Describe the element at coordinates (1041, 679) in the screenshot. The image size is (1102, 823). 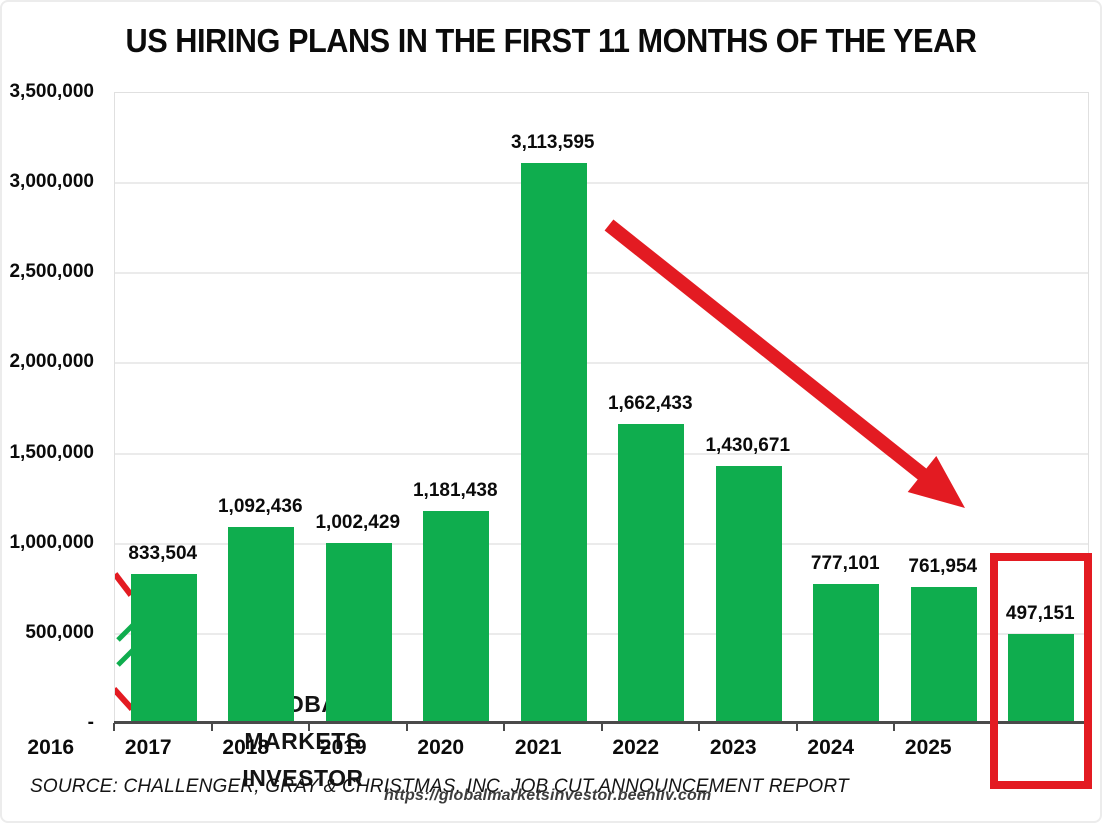
I see `bar-2025` at that location.